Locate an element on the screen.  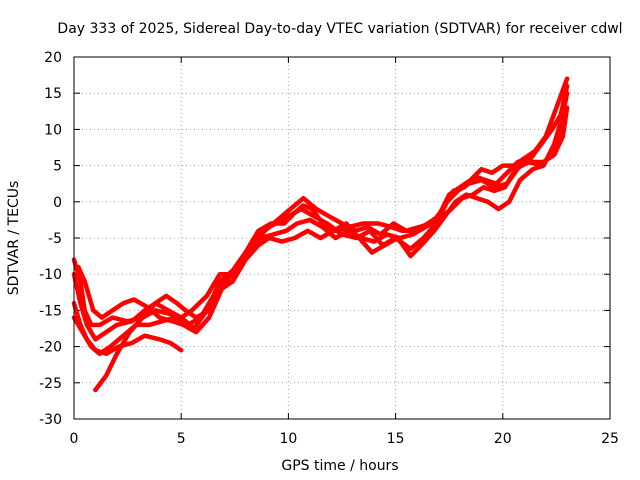
x-tick-labels: 0 5 10 15 20 25 is located at coordinates (344, 439).